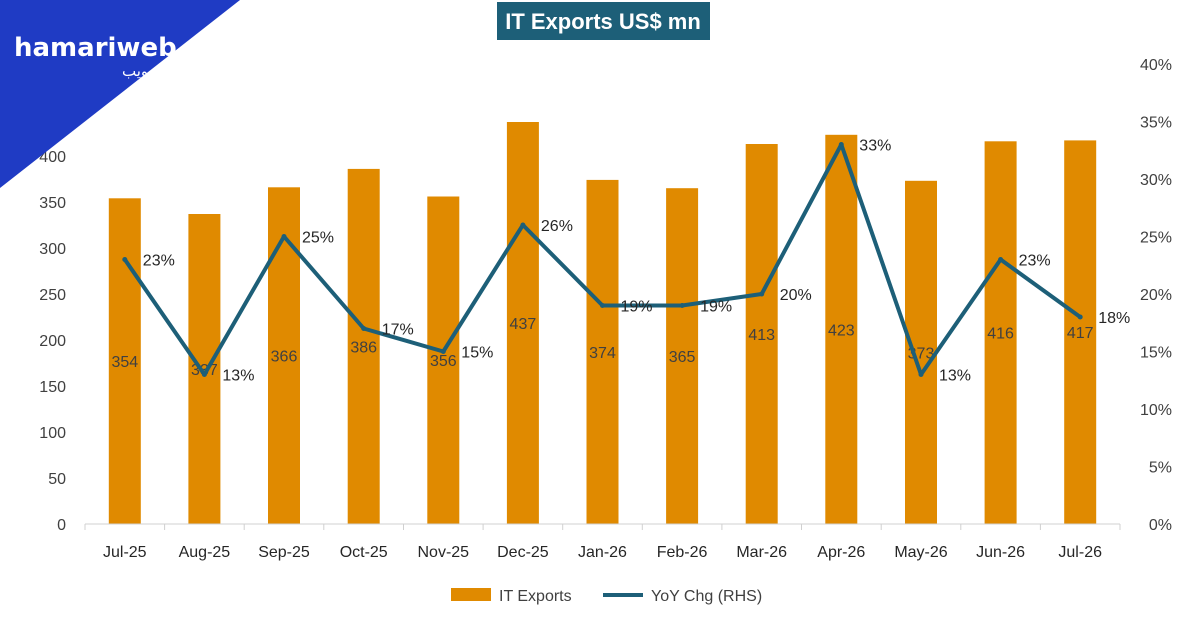  What do you see at coordinates (1156, 180) in the screenshot?
I see `right-axis-tick: 30%` at bounding box center [1156, 180].